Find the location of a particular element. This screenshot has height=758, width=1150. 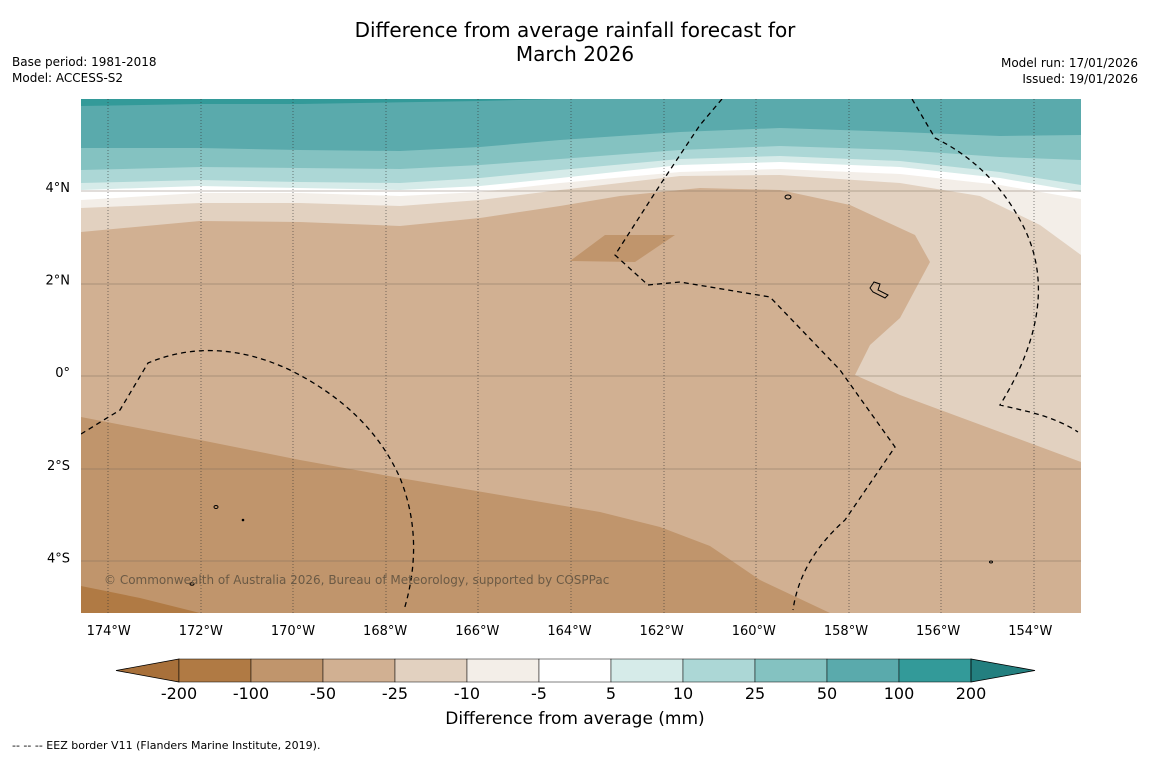

longitude-label: 156°W is located at coordinates (938, 631).